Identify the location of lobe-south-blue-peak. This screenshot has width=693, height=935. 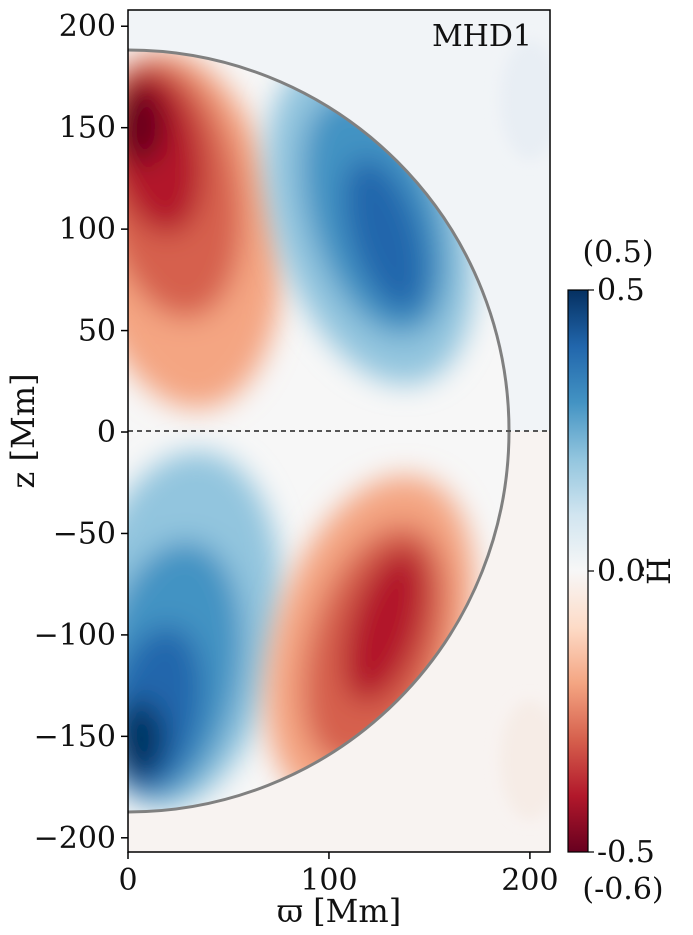
(146, 740).